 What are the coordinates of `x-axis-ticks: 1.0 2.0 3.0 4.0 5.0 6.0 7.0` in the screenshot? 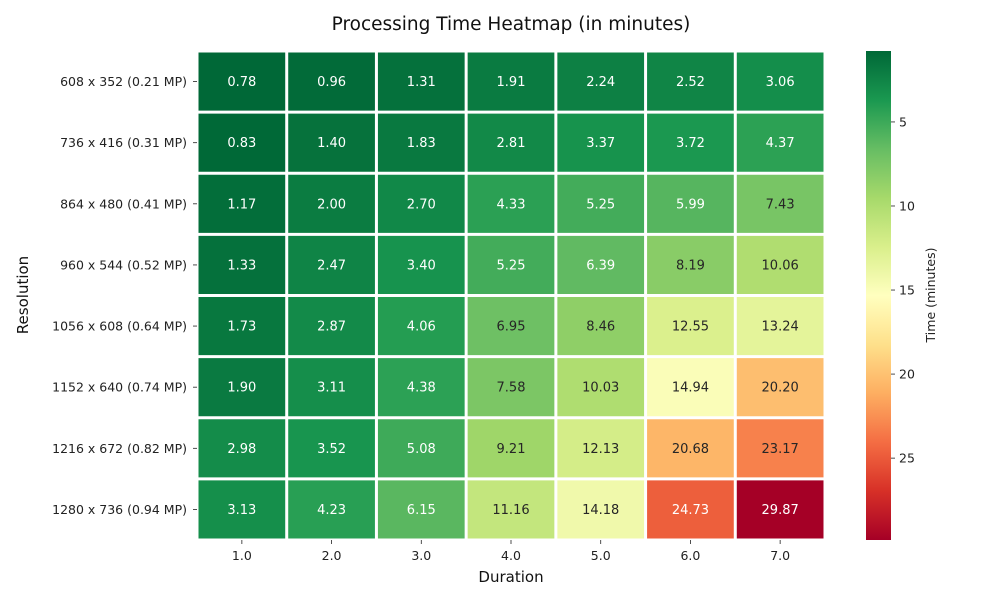 It's located at (511, 551).